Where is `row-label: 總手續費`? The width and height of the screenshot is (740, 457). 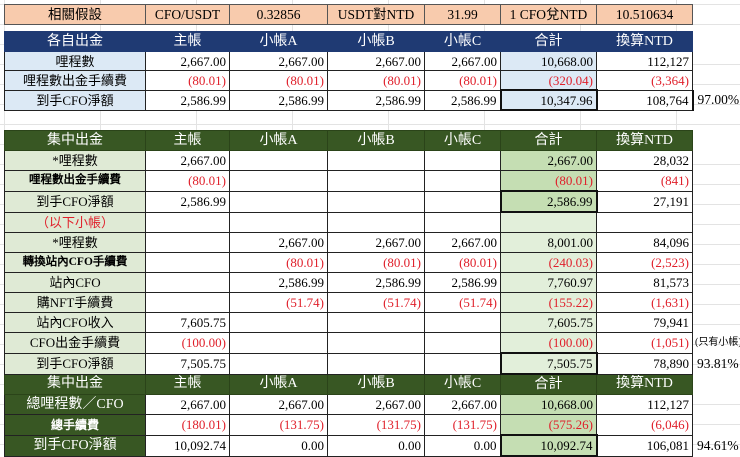 row-label: 總手續費 is located at coordinates (75, 425).